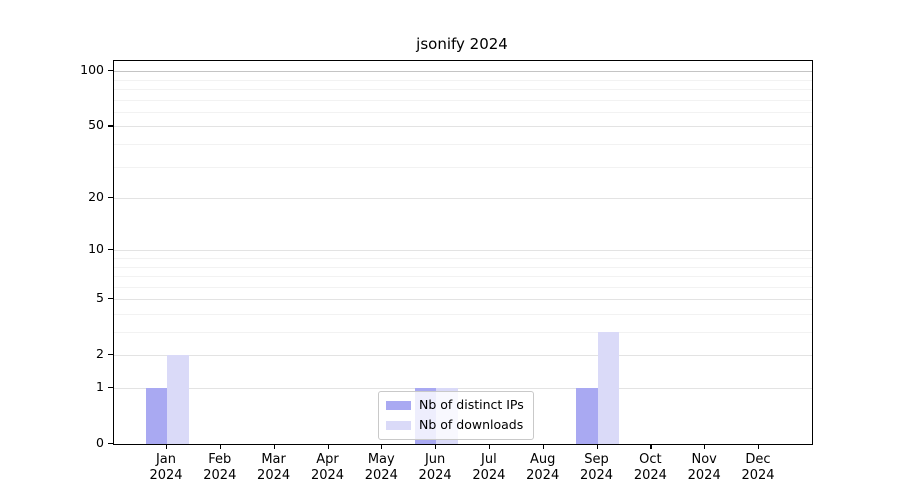 This screenshot has height=500, width=900. What do you see at coordinates (327, 467) in the screenshot?
I see `x-tick-label: Apr 2024` at bounding box center [327, 467].